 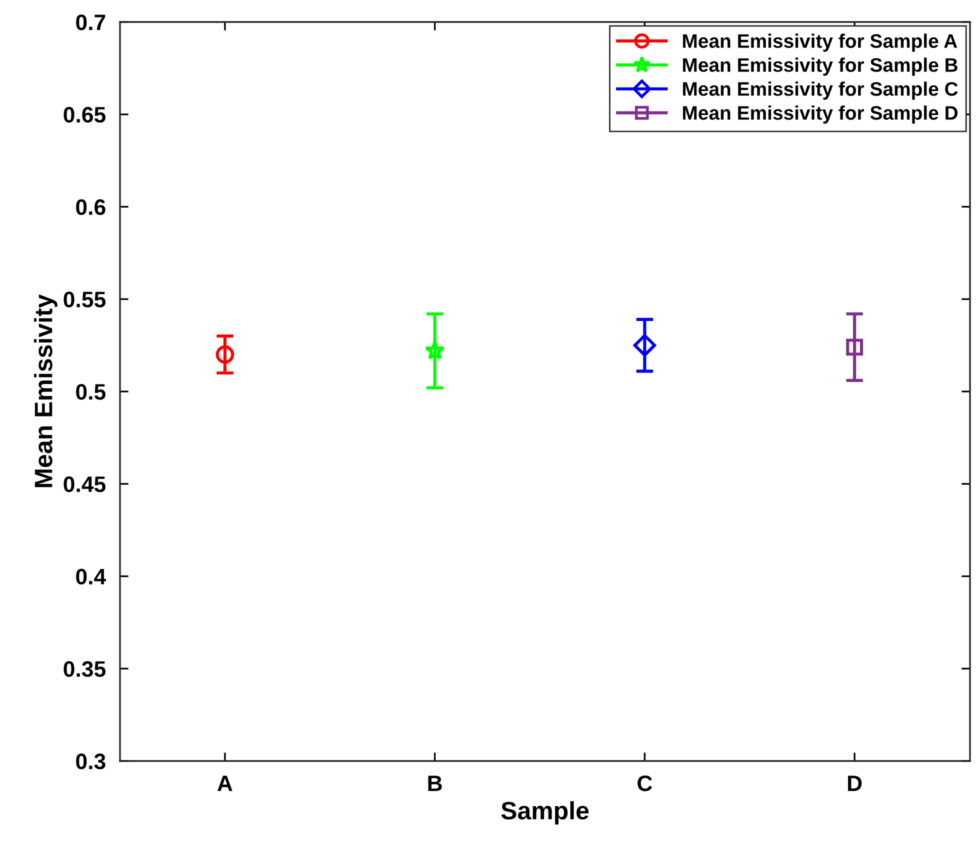 I want to click on y-tick-label: 0.4, so click(x=91, y=576).